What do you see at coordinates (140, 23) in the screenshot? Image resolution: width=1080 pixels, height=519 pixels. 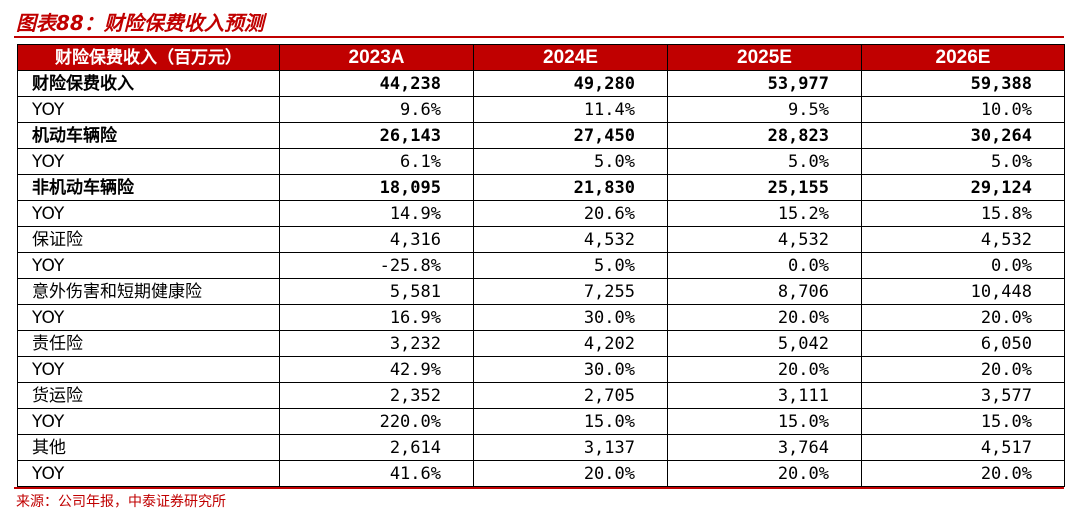 I see `figure-title: 图表88：财险保费收入预测` at bounding box center [140, 23].